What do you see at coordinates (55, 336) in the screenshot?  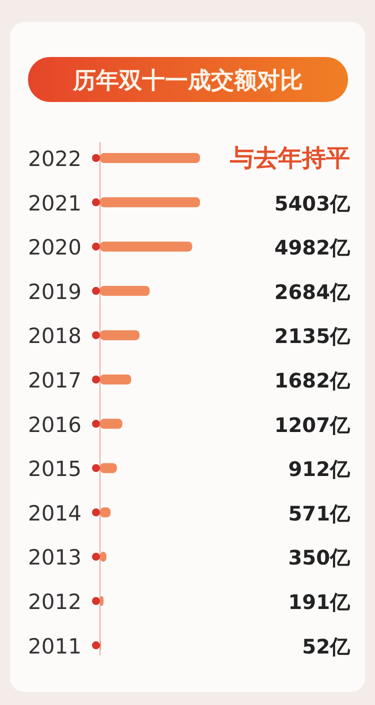 I see `y-tick-label: 2018` at bounding box center [55, 336].